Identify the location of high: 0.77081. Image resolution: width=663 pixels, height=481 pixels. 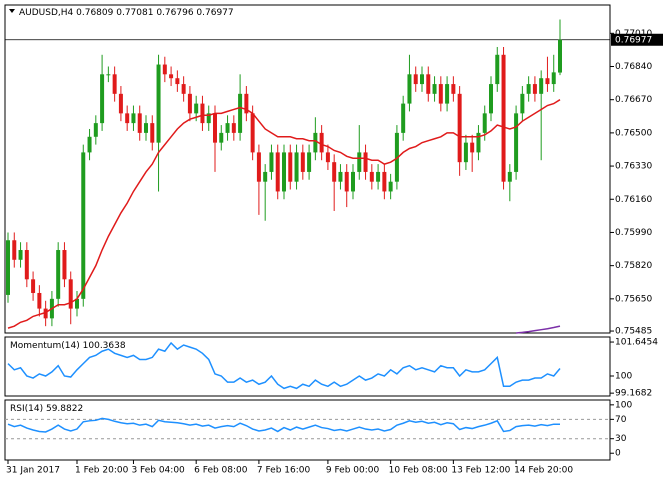
(134, 13).